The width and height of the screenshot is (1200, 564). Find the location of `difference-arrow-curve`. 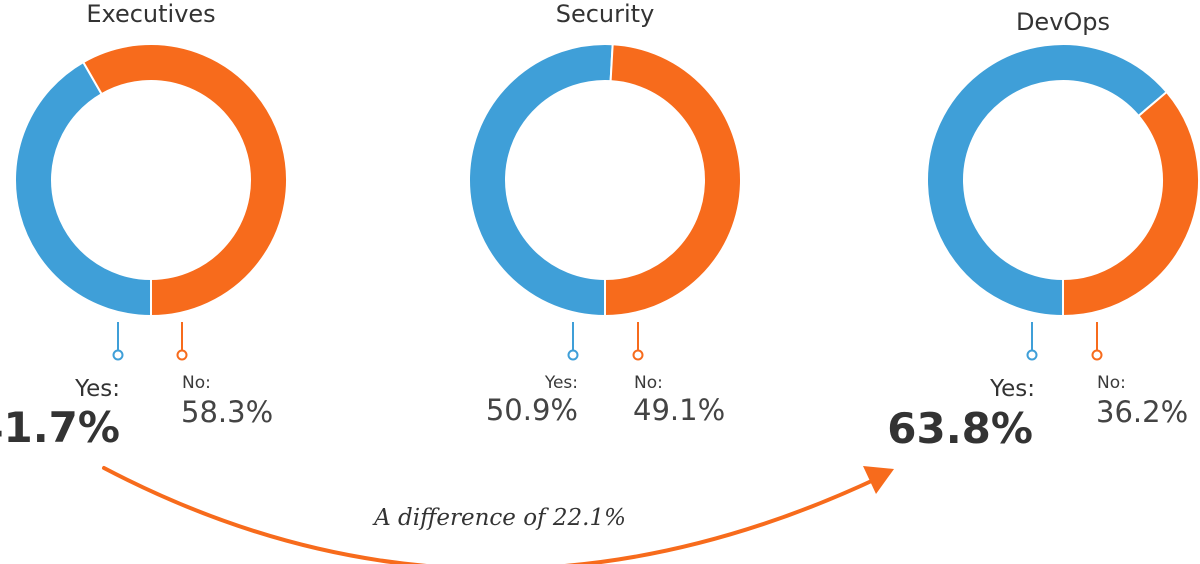

difference-arrow-curve is located at coordinates (491, 515).